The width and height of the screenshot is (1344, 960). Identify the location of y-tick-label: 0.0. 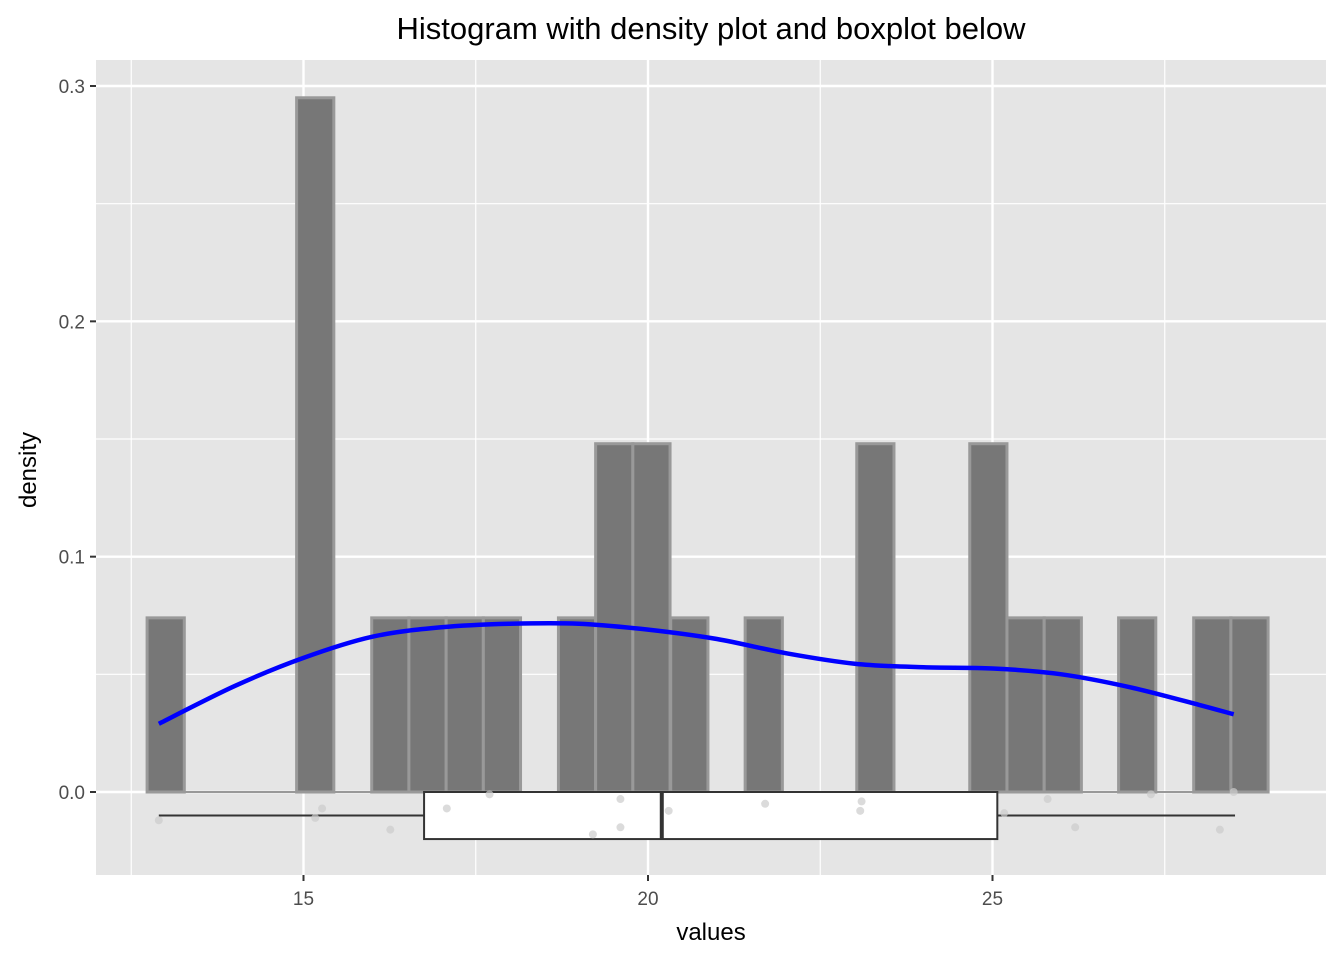
(72, 793).